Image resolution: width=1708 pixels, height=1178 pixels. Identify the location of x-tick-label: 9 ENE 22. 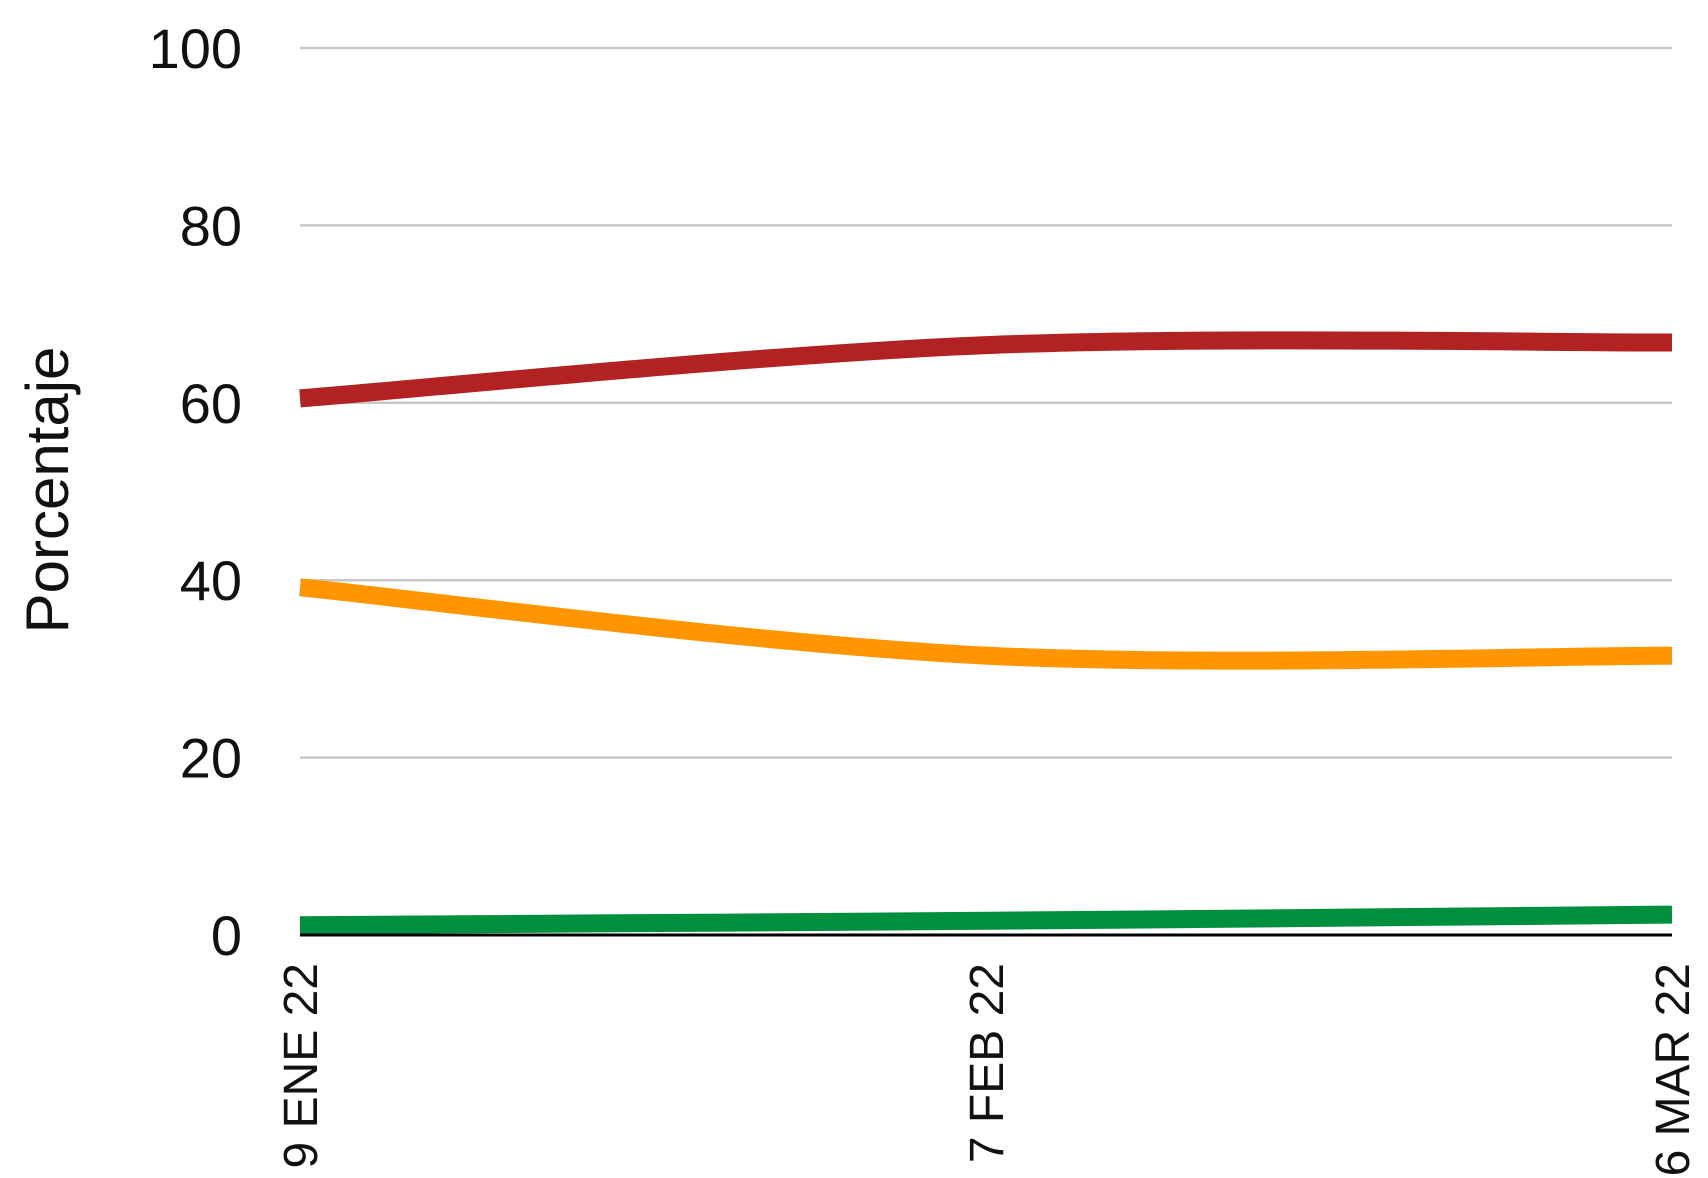
(301, 1065).